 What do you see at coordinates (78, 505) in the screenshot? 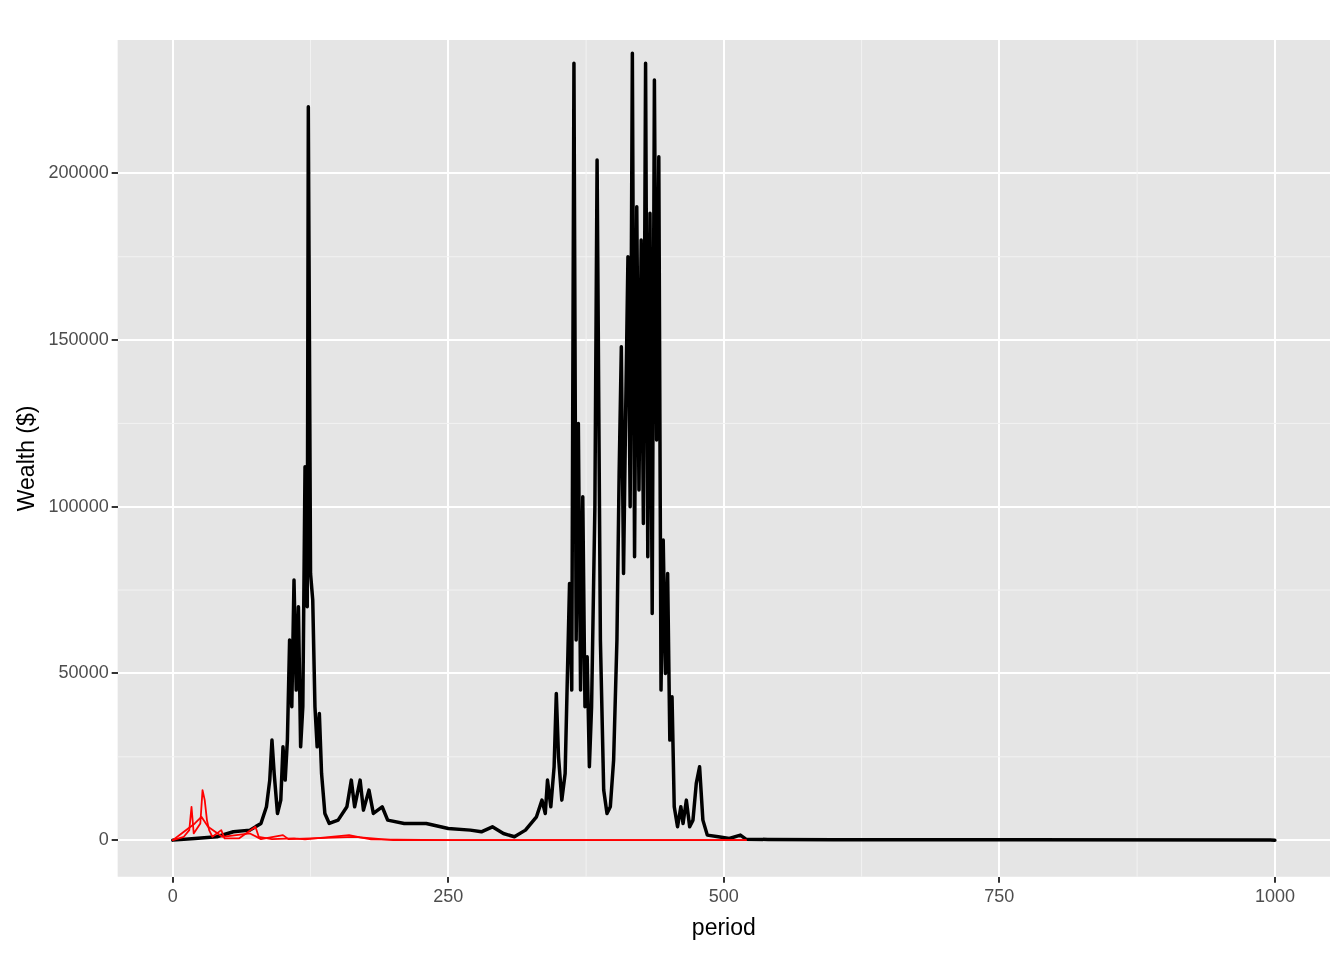
I see `y-tick-label: 100000` at bounding box center [78, 505].